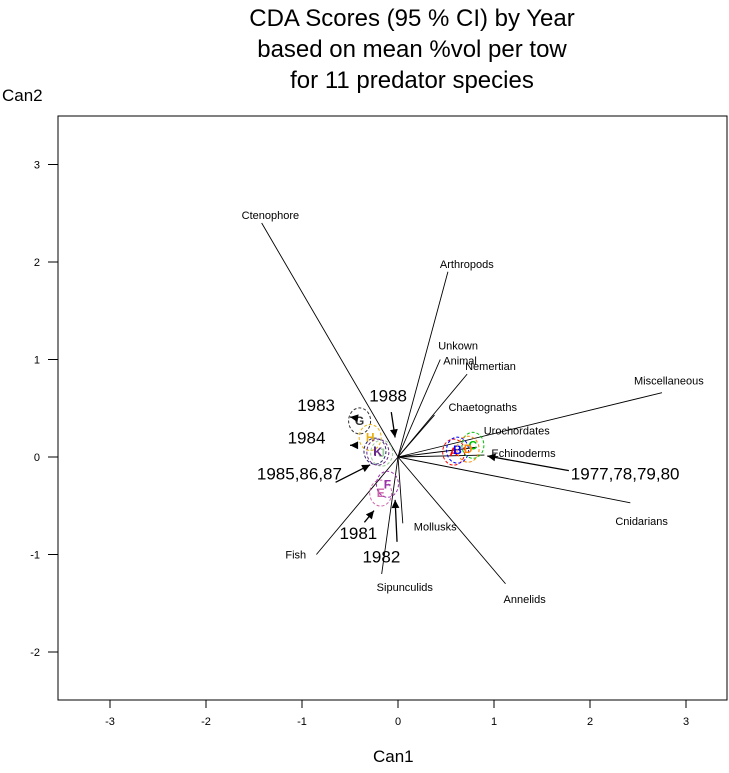  What do you see at coordinates (419, 408) in the screenshot?
I see `vector-unkown-animal` at bounding box center [419, 408].